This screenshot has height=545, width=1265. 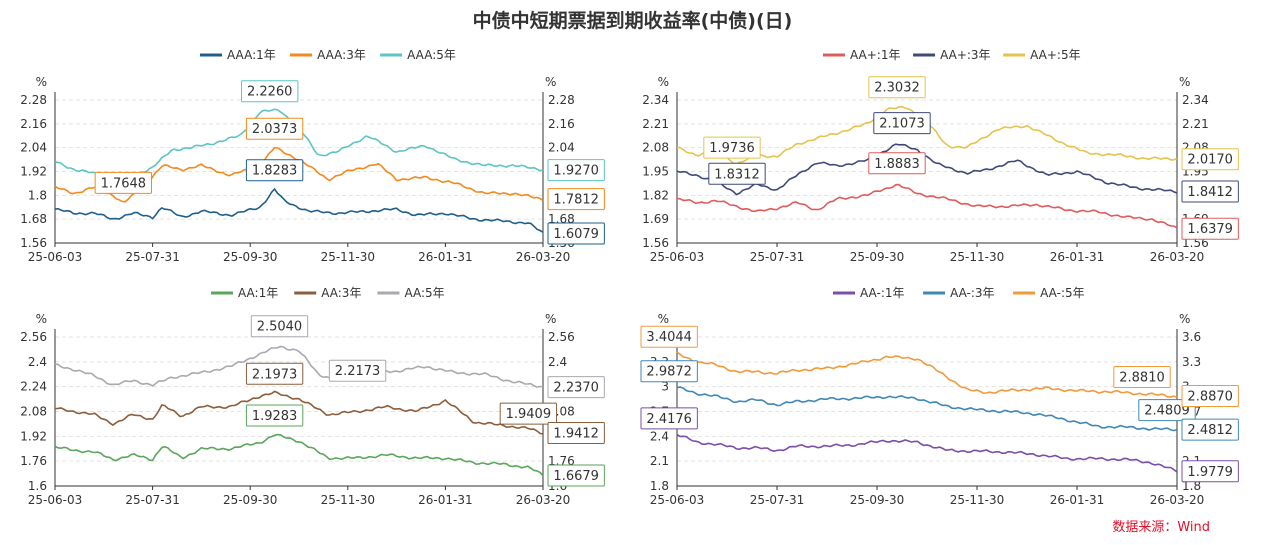 I want to click on callout-label: 2.8810, so click(x=1142, y=378).